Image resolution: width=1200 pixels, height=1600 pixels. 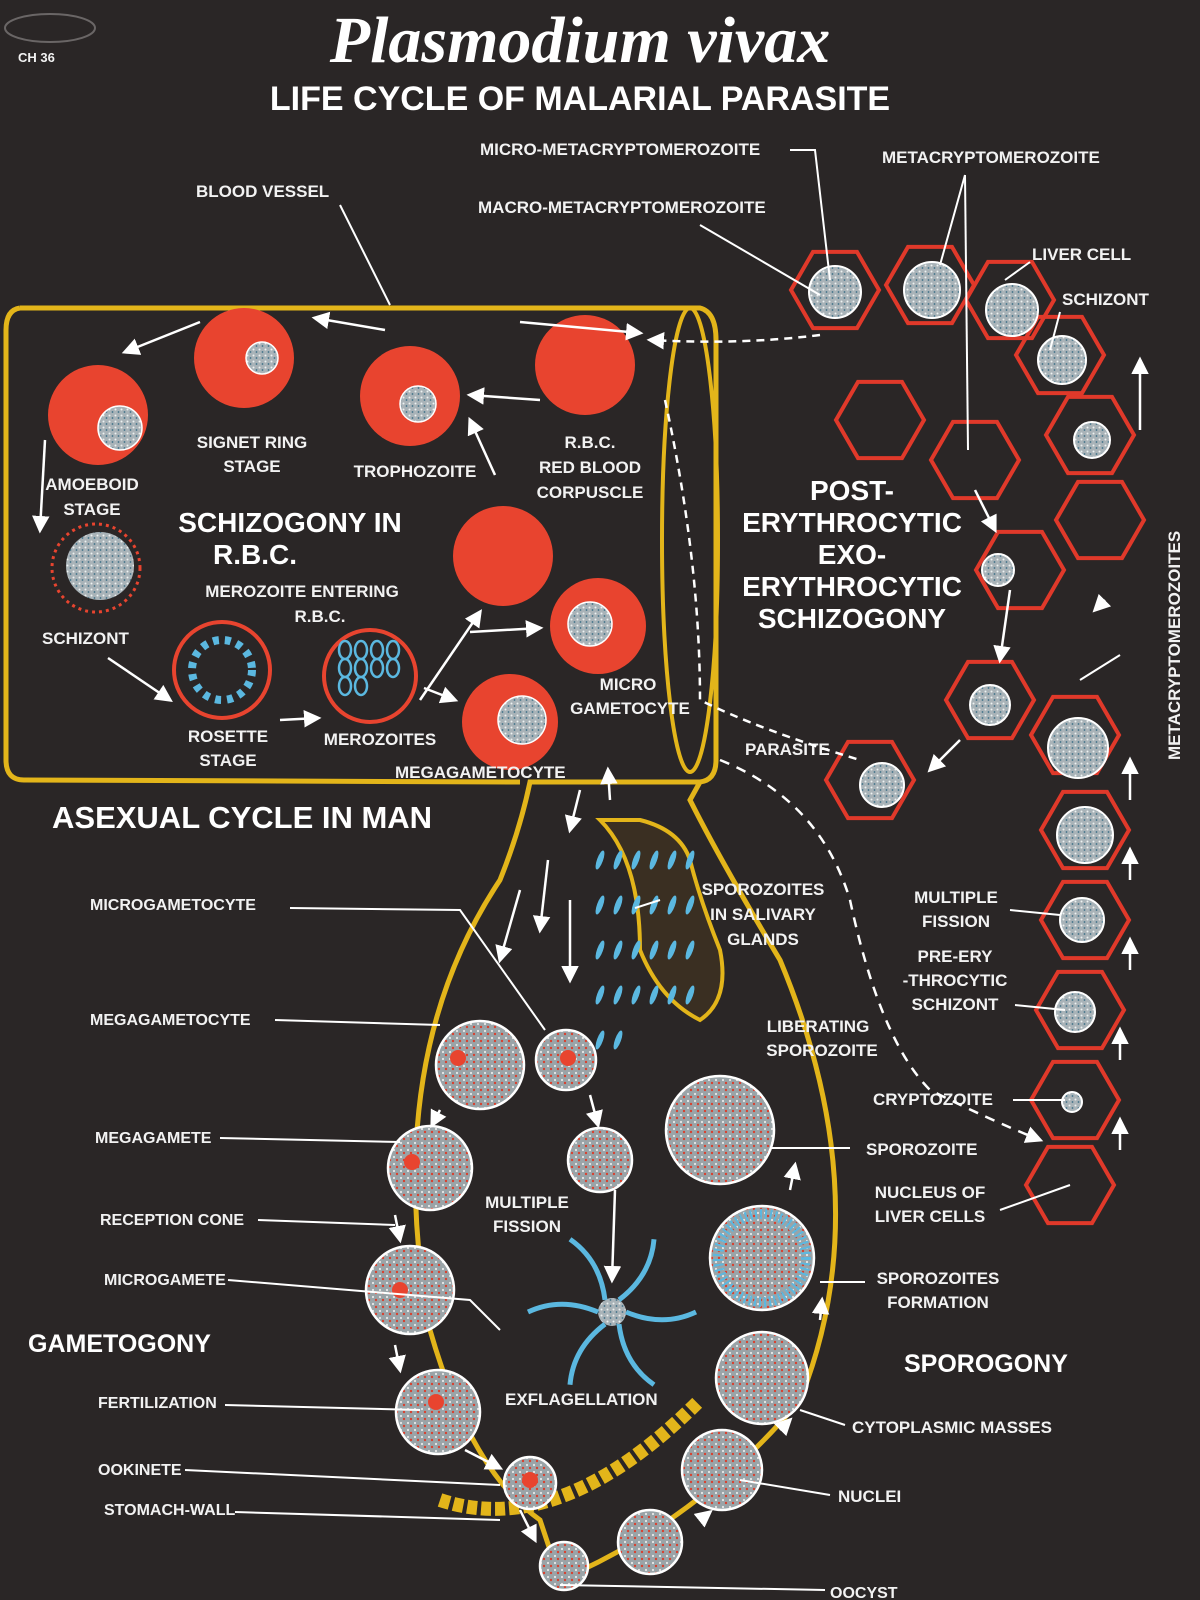 I want to click on rosette-merozoites, so click(x=222, y=670).